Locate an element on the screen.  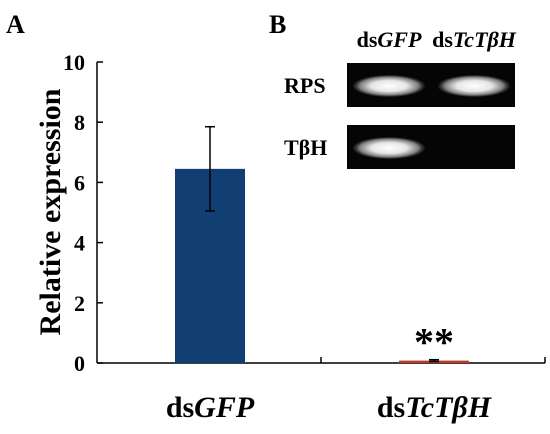
gel-lane-label: dsGFP is located at coordinates (389, 39).